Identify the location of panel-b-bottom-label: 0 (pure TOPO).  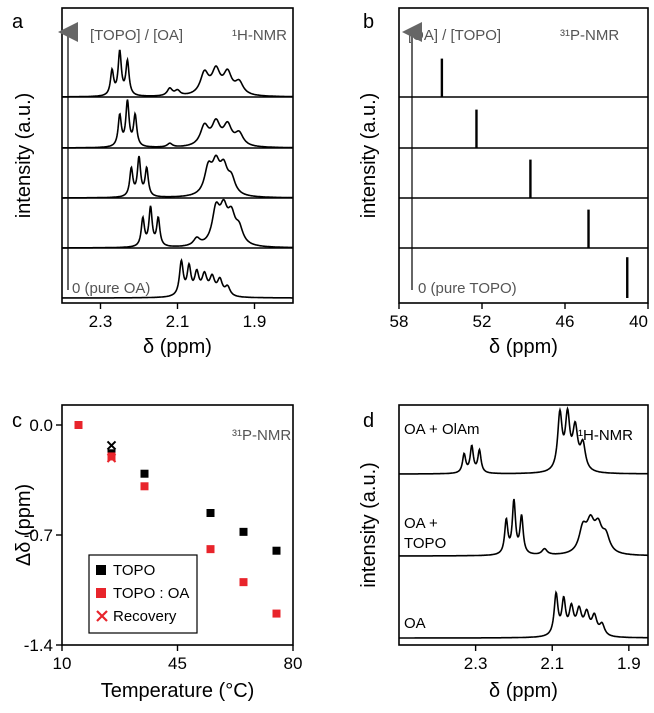
(467, 288).